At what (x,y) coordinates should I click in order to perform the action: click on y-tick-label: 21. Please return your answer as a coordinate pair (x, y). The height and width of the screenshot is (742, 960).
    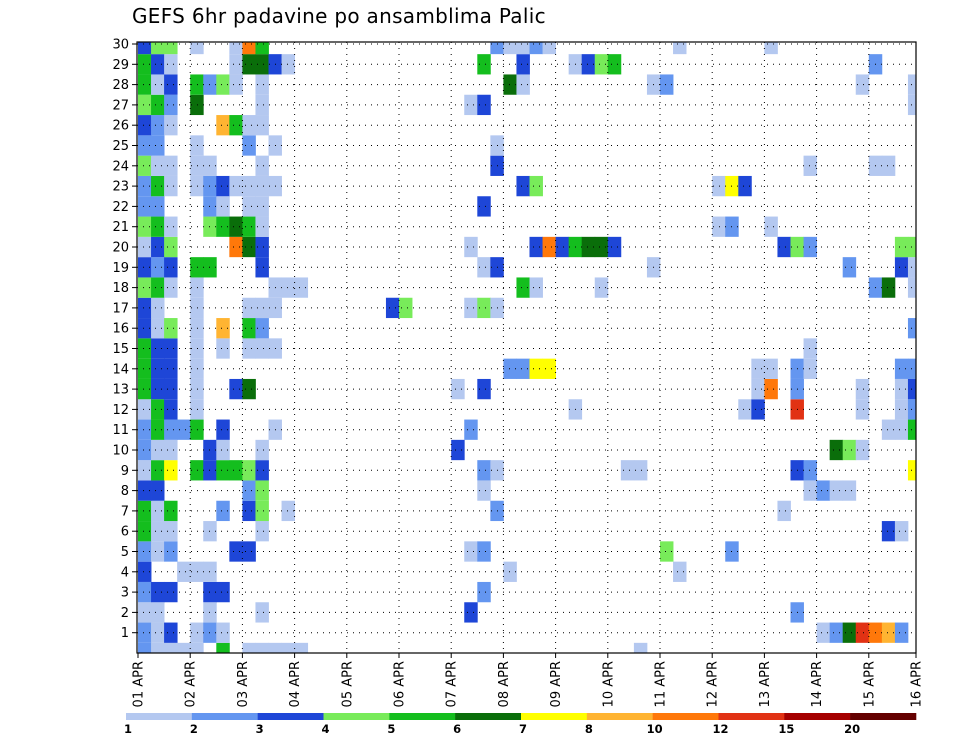
    Looking at the image, I should click on (120, 227).